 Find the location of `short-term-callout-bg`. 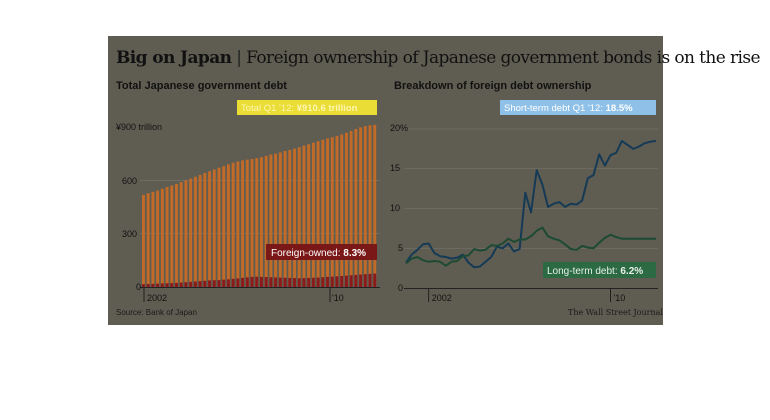

short-term-callout-bg is located at coordinates (578, 107).